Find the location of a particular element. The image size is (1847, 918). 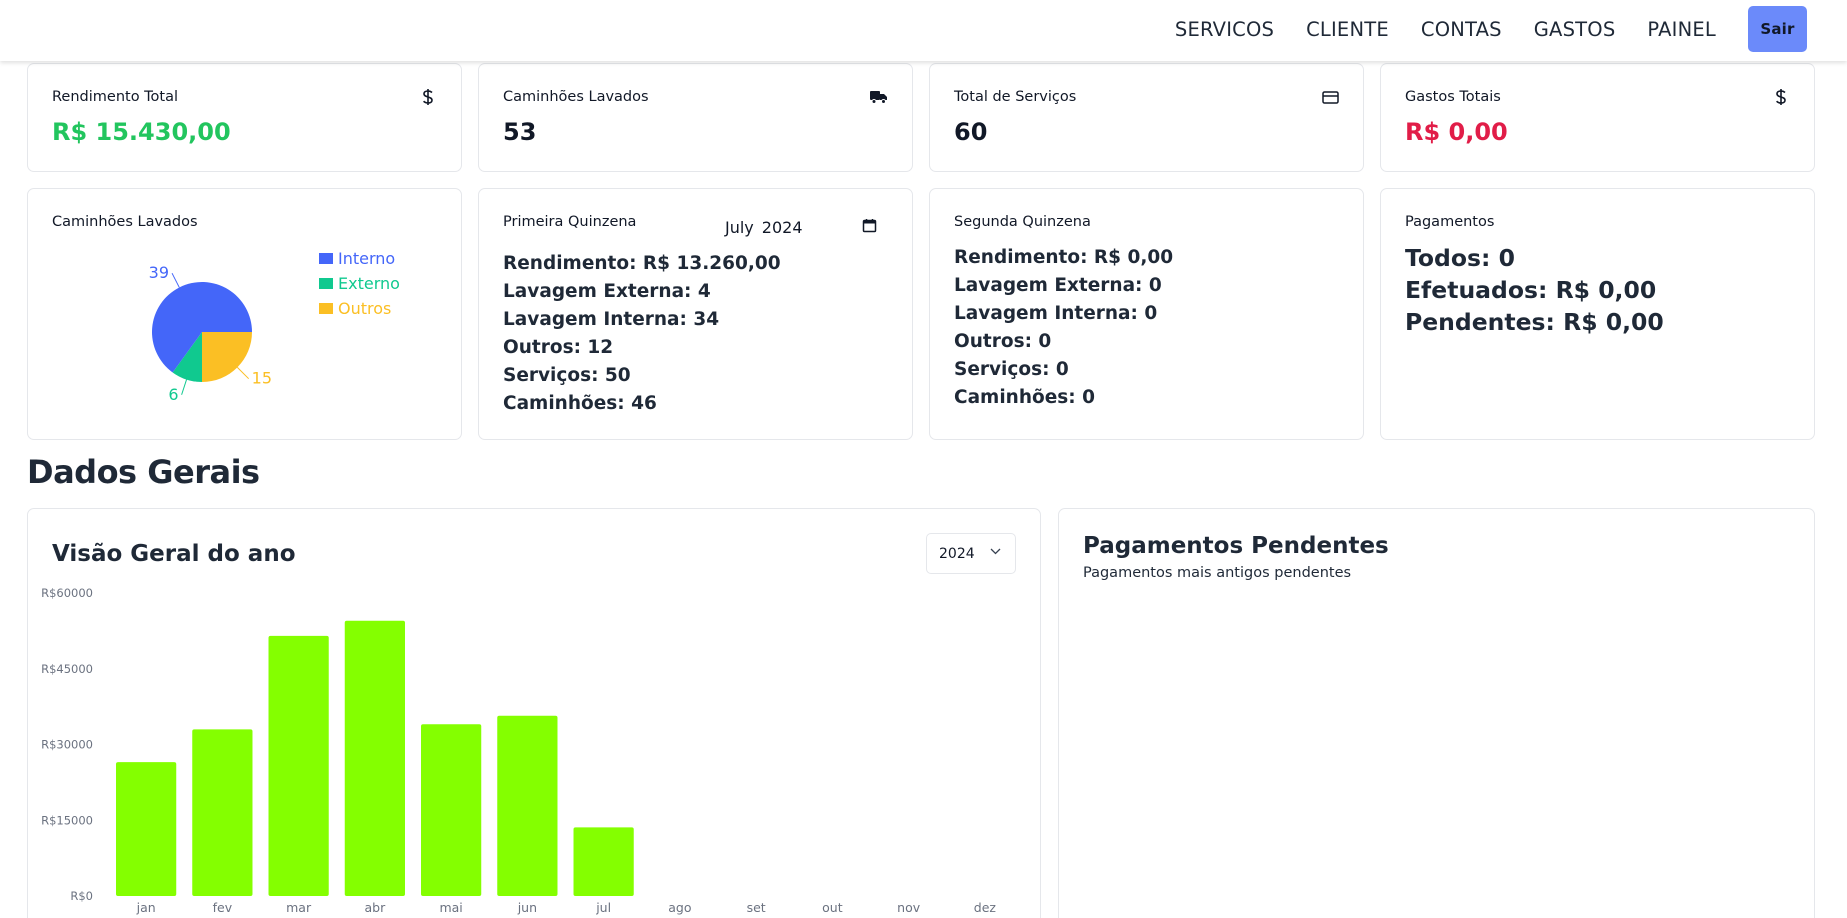

year-value: 2024 is located at coordinates (782, 227).